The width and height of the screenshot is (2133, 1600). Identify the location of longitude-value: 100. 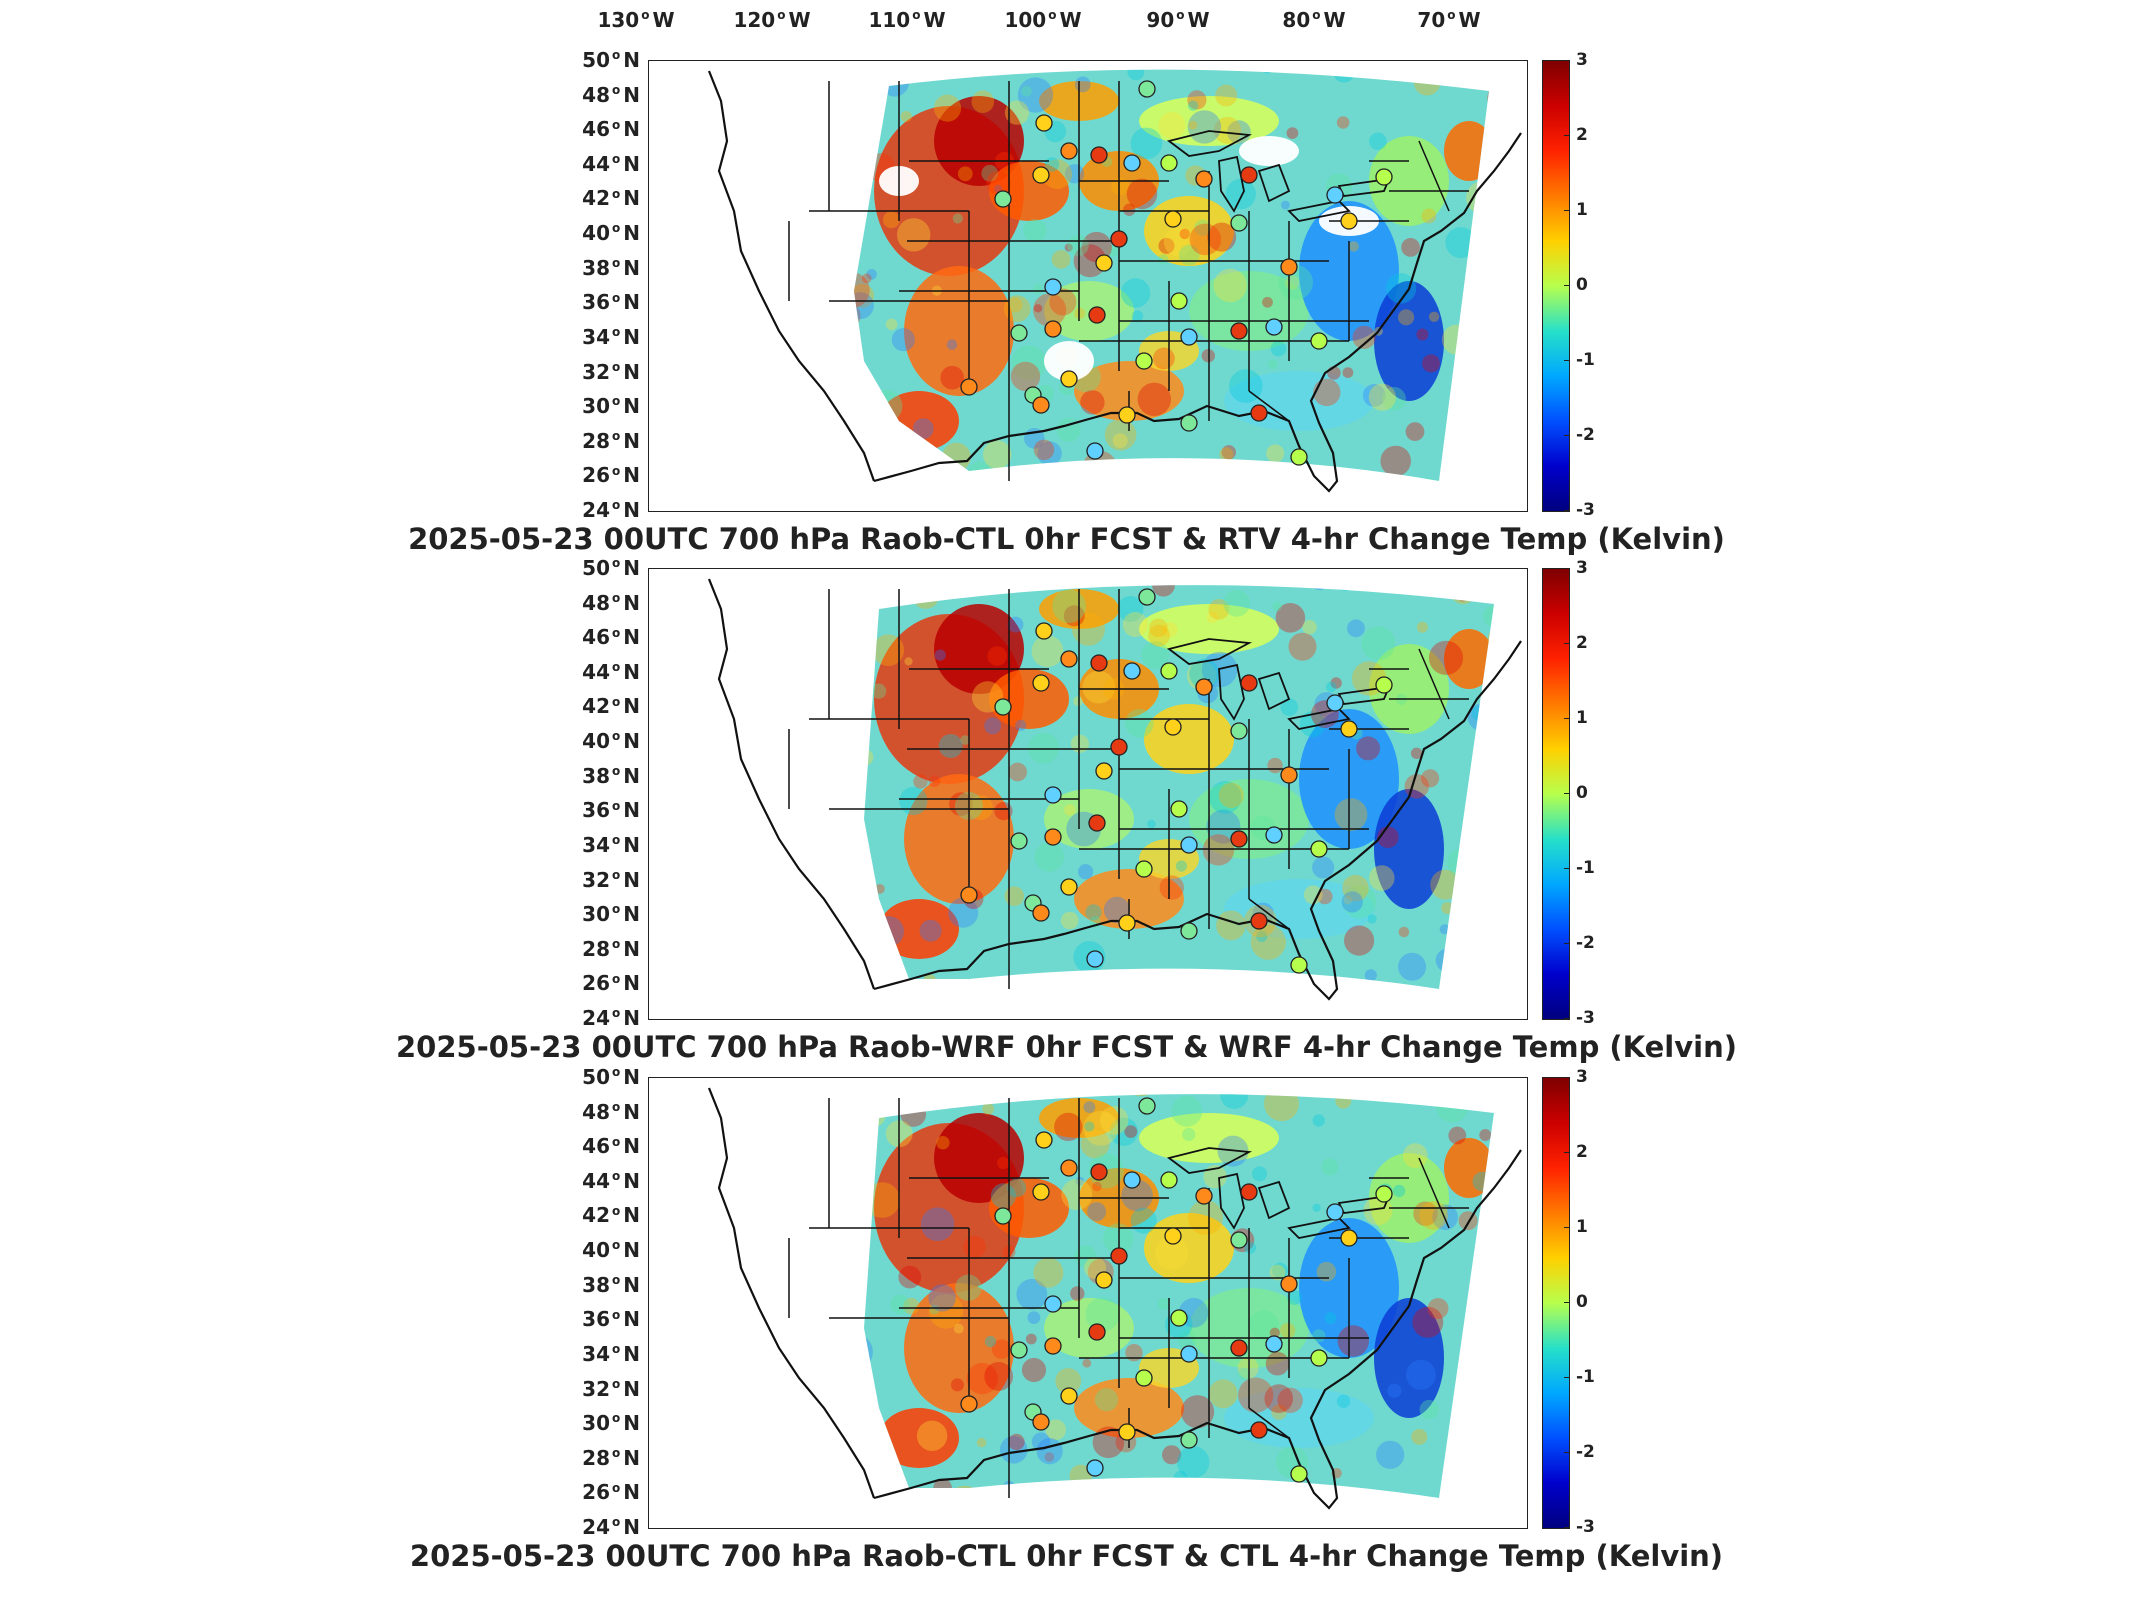
(1025, 20).